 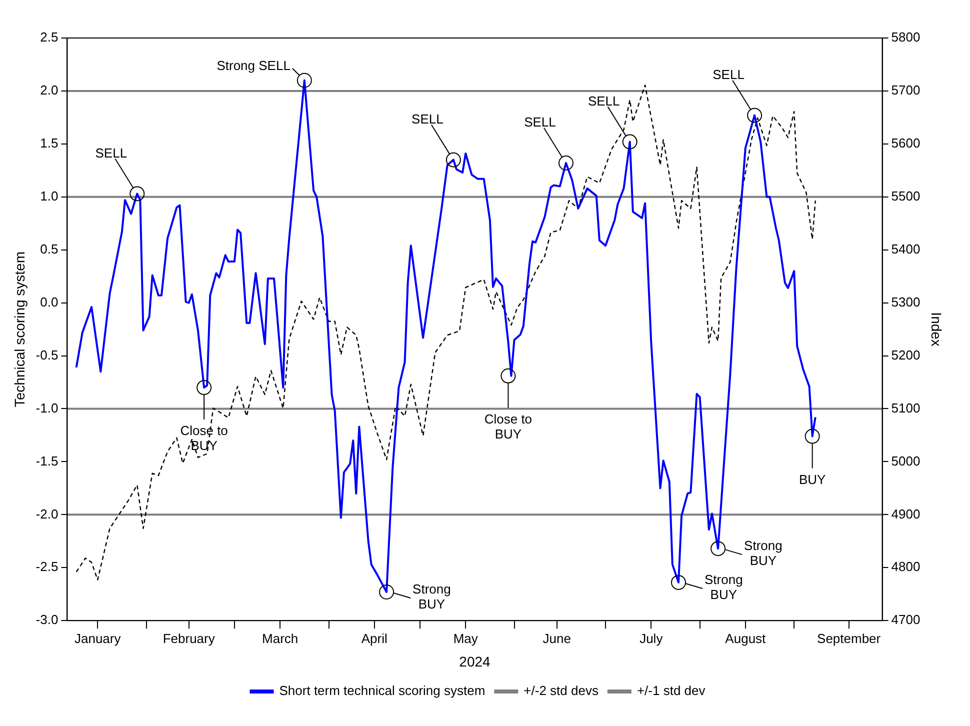 What do you see at coordinates (508, 426) in the screenshot?
I see `annotation: Close to BUY` at bounding box center [508, 426].